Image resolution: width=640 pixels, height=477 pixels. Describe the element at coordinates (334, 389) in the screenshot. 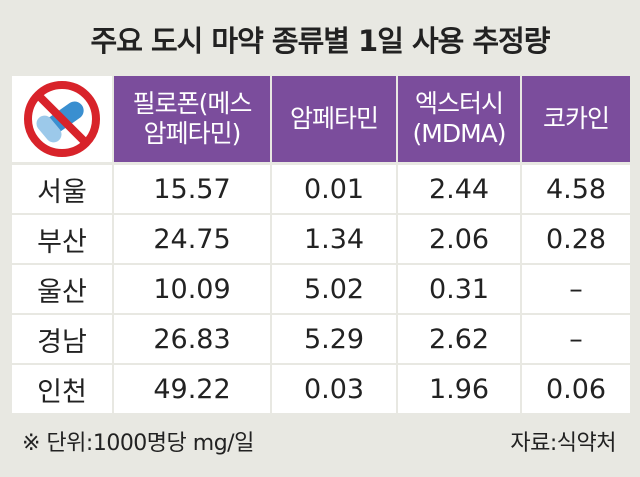

I see `cell-value: 0.03` at that location.